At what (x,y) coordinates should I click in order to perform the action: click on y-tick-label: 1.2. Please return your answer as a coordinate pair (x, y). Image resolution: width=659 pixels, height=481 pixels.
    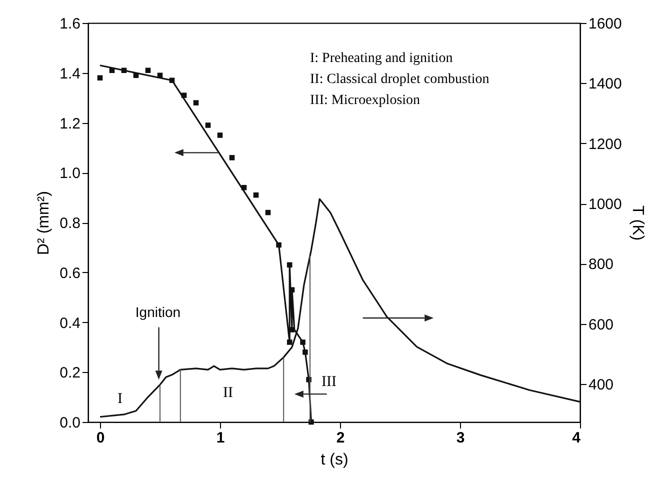
    Looking at the image, I should click on (70, 123).